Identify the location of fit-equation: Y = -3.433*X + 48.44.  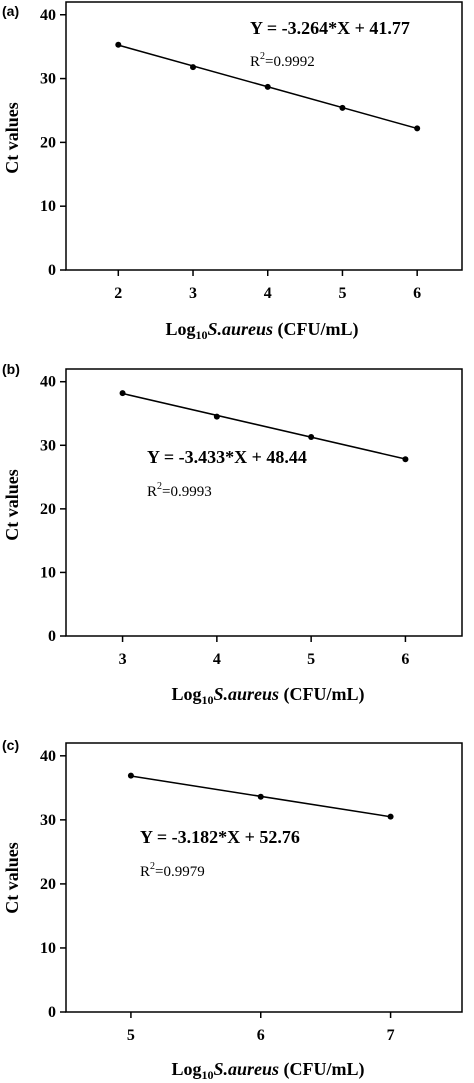
(227, 457).